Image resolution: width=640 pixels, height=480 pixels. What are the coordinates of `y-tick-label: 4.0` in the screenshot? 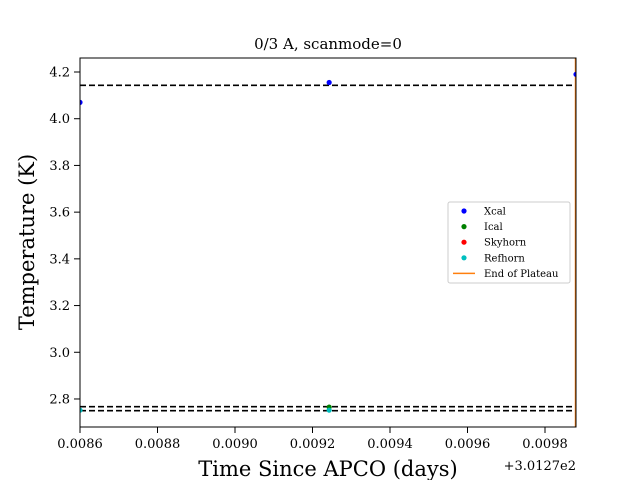 It's located at (59, 119).